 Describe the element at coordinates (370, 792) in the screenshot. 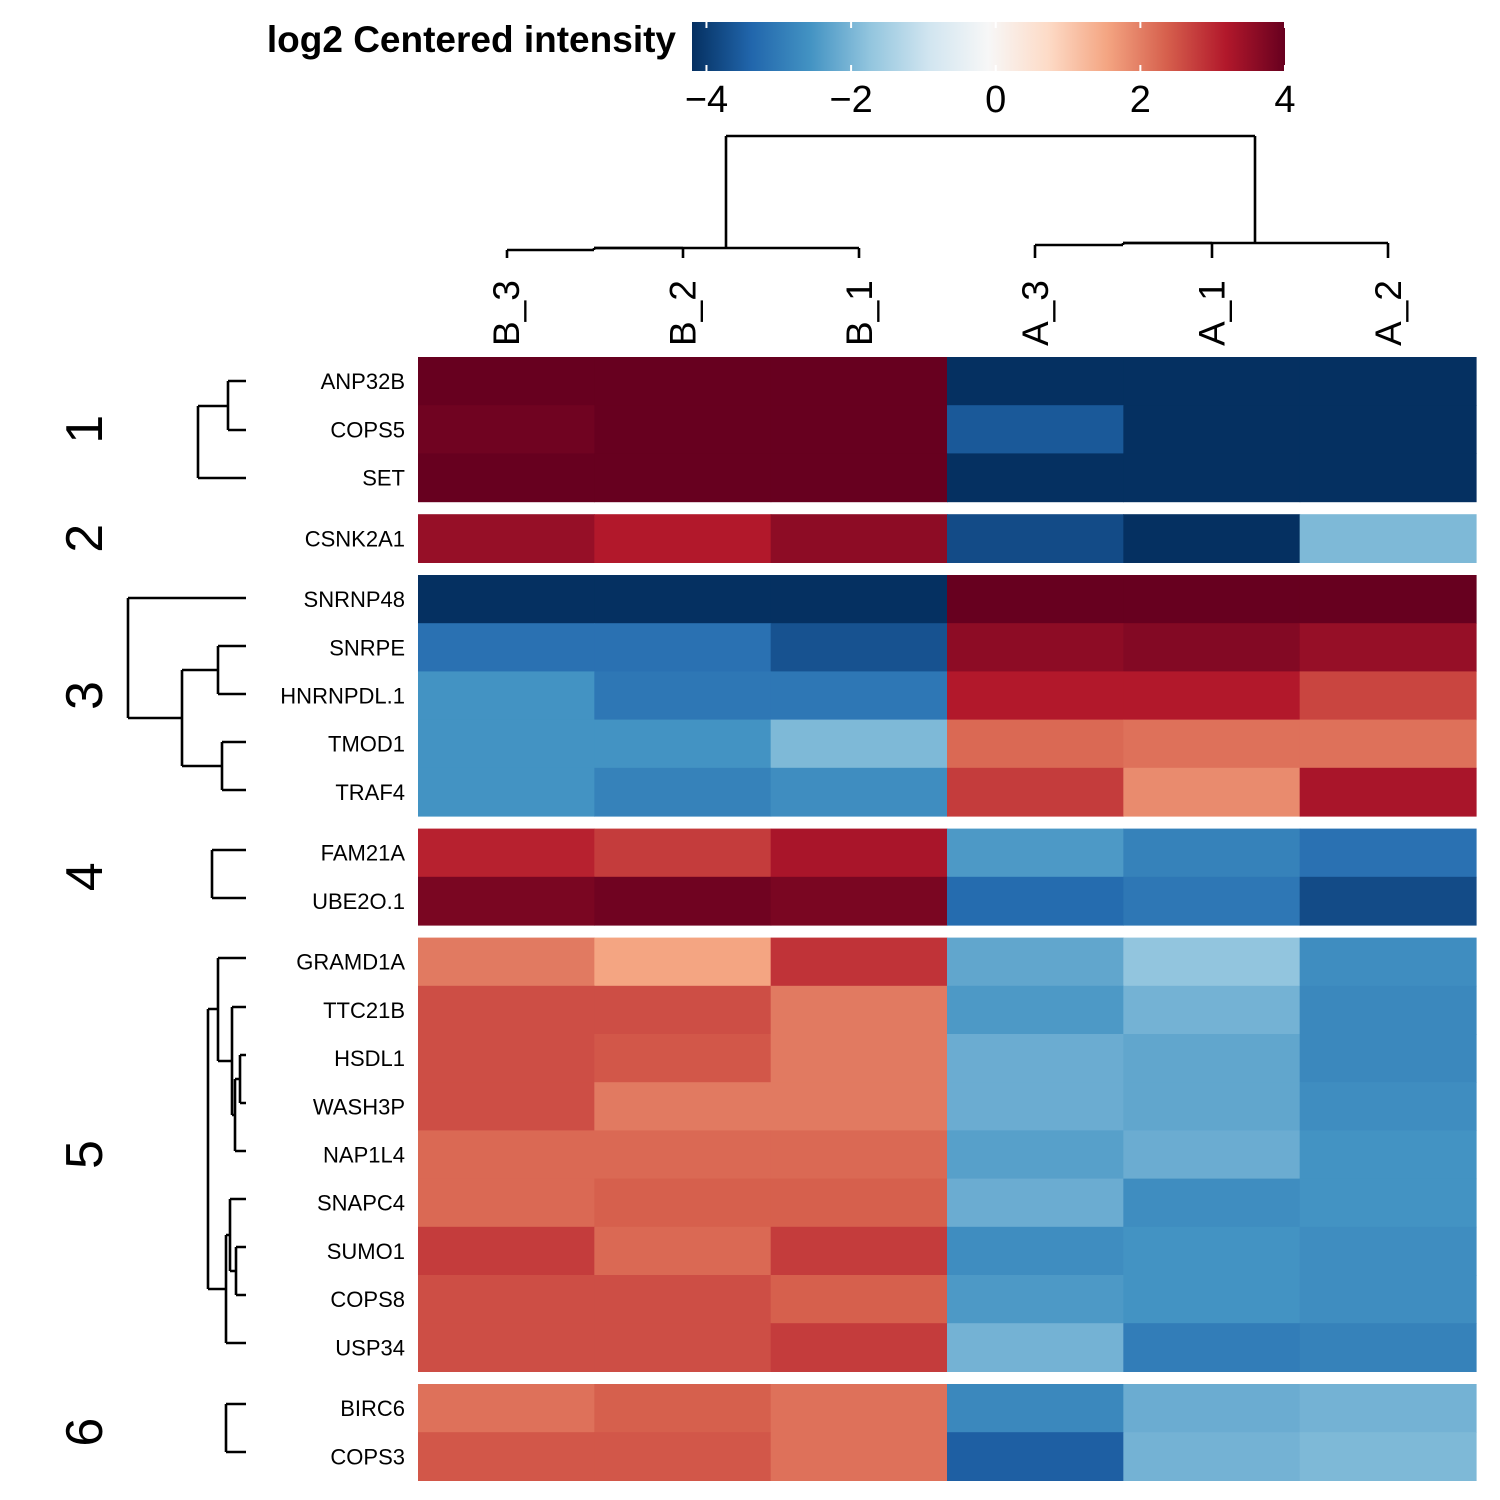

I see `row-label: TRAF4` at that location.